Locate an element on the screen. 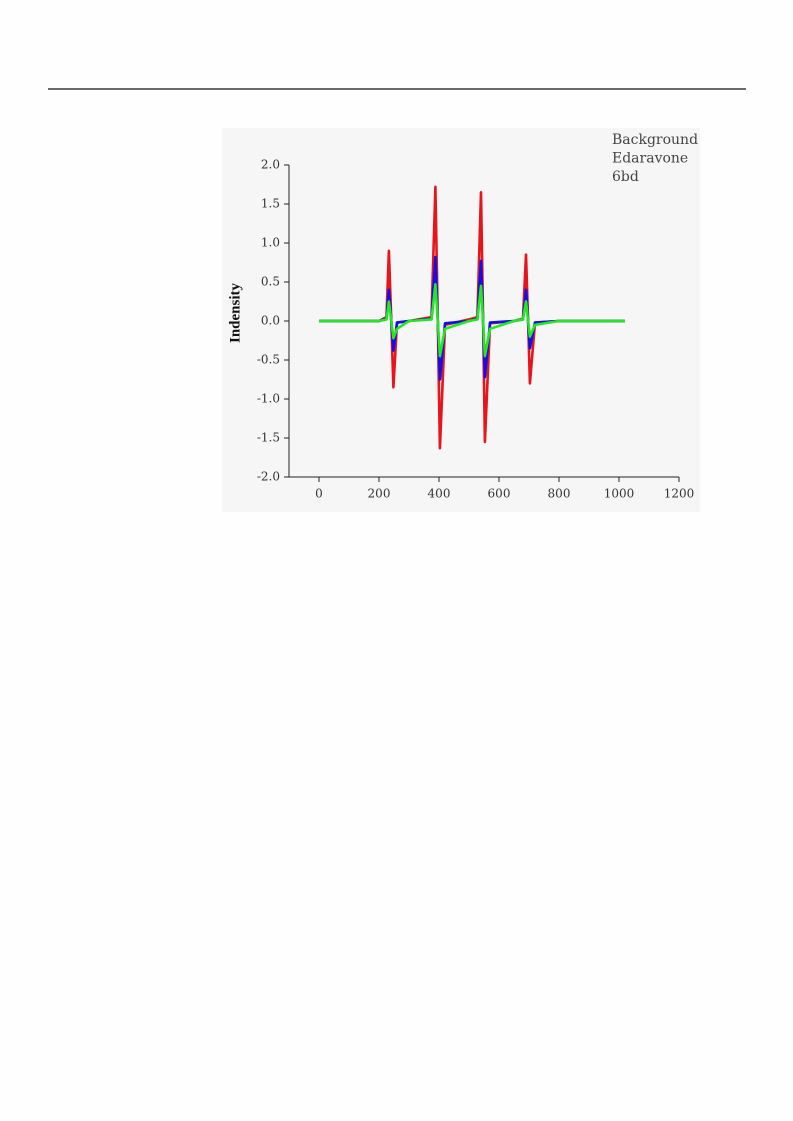 The image size is (793, 1121). x-tick-label: 0 is located at coordinates (319, 494).